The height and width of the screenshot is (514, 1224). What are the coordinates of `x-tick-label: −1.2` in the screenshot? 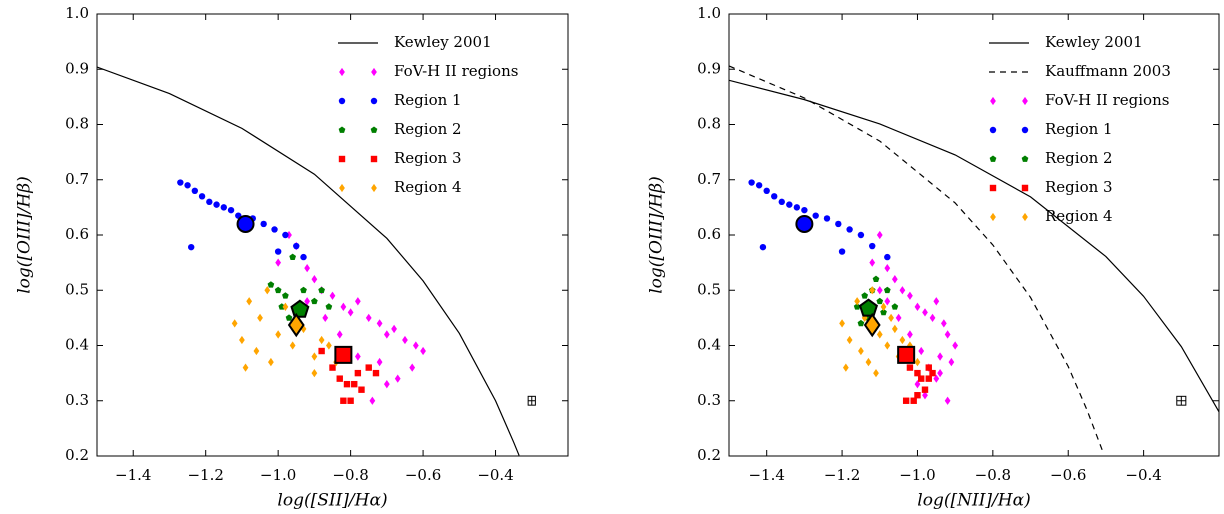 It's located at (842, 475).